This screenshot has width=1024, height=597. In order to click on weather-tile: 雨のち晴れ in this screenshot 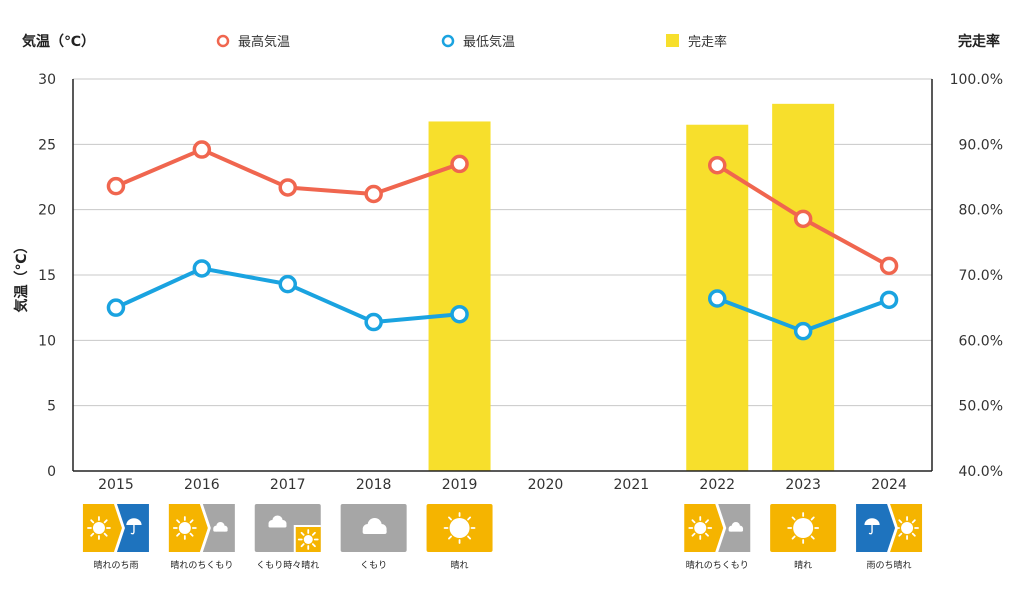, I will do `click(889, 537)`.